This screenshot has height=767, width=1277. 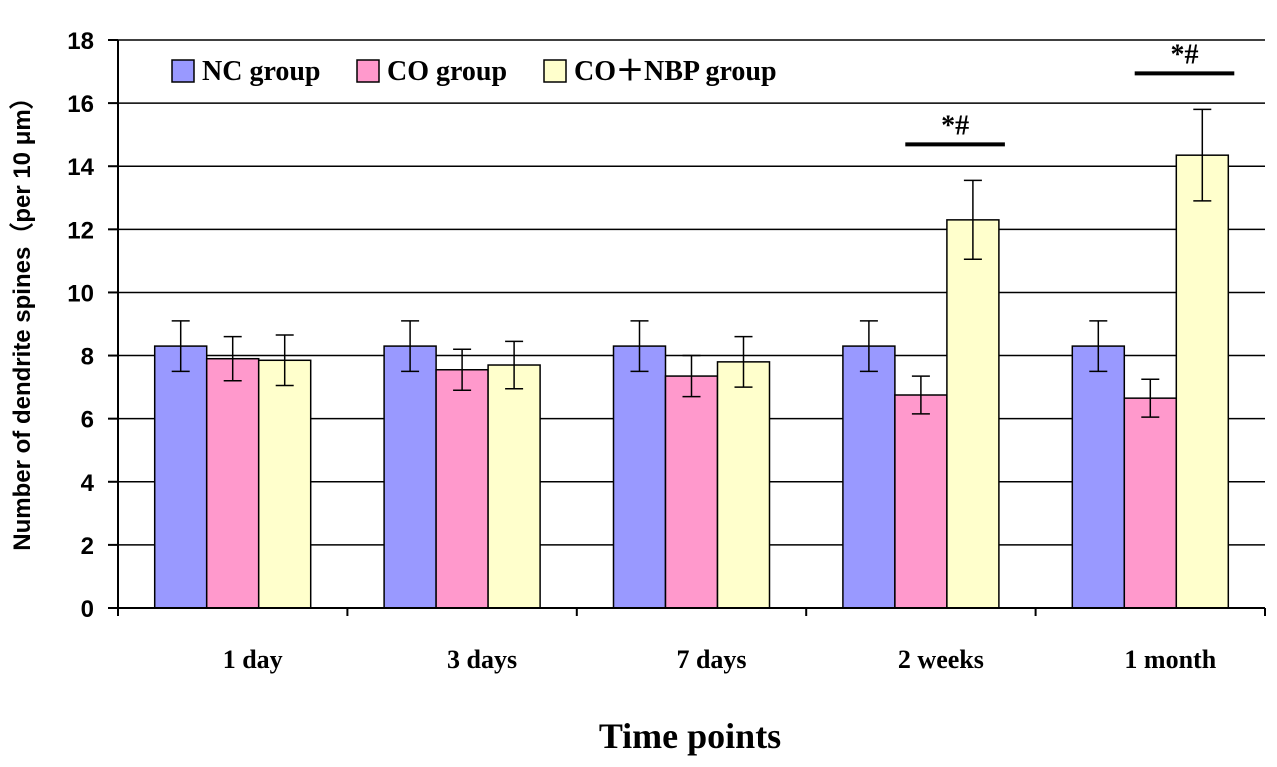 What do you see at coordinates (711, 659) in the screenshot?
I see `x-tick-label: 7 days` at bounding box center [711, 659].